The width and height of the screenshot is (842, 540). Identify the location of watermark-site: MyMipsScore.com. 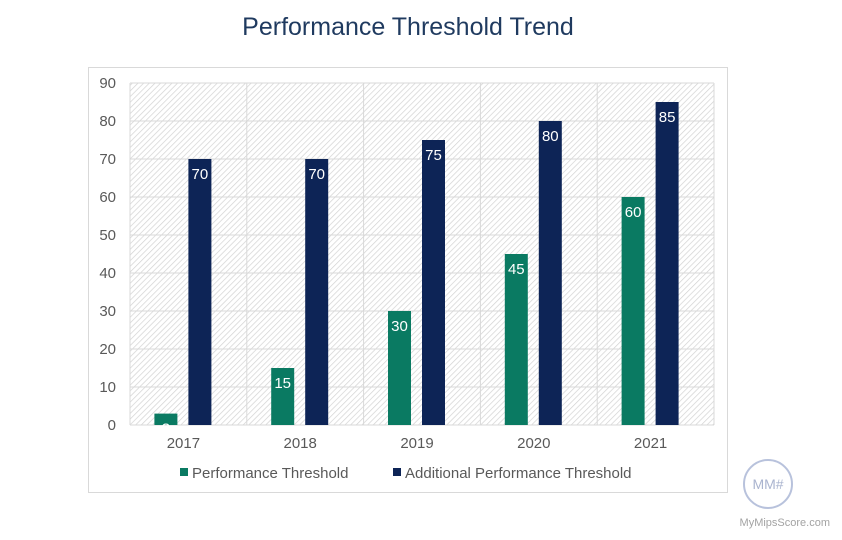
(784, 523).